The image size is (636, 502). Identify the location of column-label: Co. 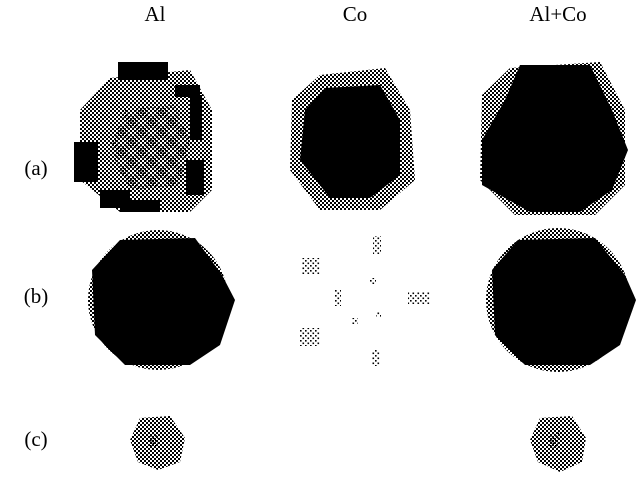
(355, 14).